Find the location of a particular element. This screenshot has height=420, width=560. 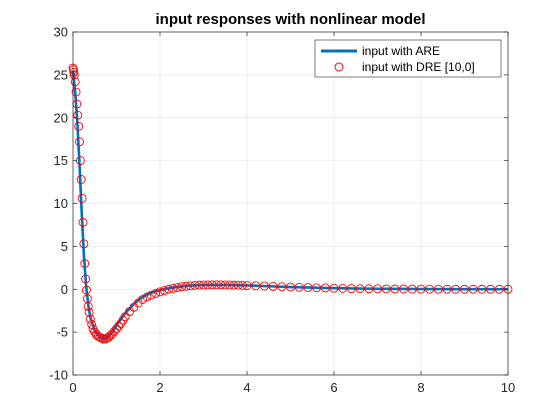

legend: input with ARE input with DRE [10,0] is located at coordinates (408, 58).